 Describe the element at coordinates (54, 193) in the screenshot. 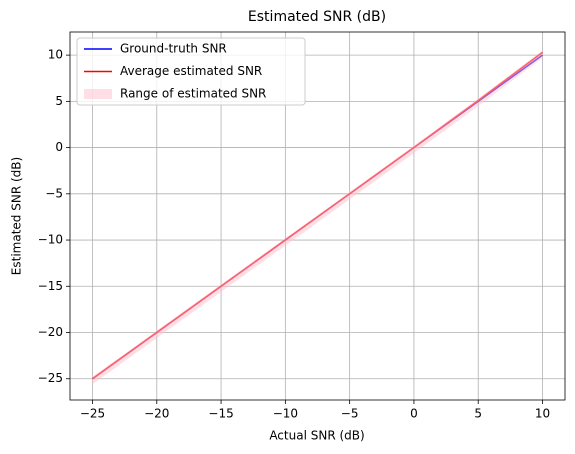

I see `y-tick-label: −5` at that location.